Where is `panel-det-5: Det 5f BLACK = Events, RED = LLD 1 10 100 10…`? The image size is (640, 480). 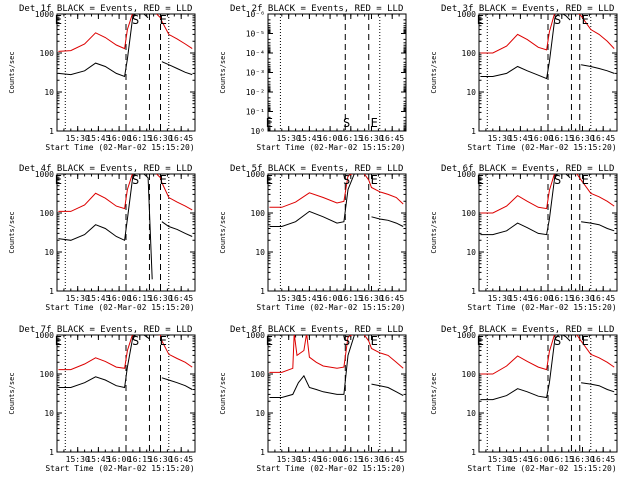
panel-det-5: Det 5f BLACK = Events, RED = LLD 1 10 100 10… is located at coordinates (313, 238).